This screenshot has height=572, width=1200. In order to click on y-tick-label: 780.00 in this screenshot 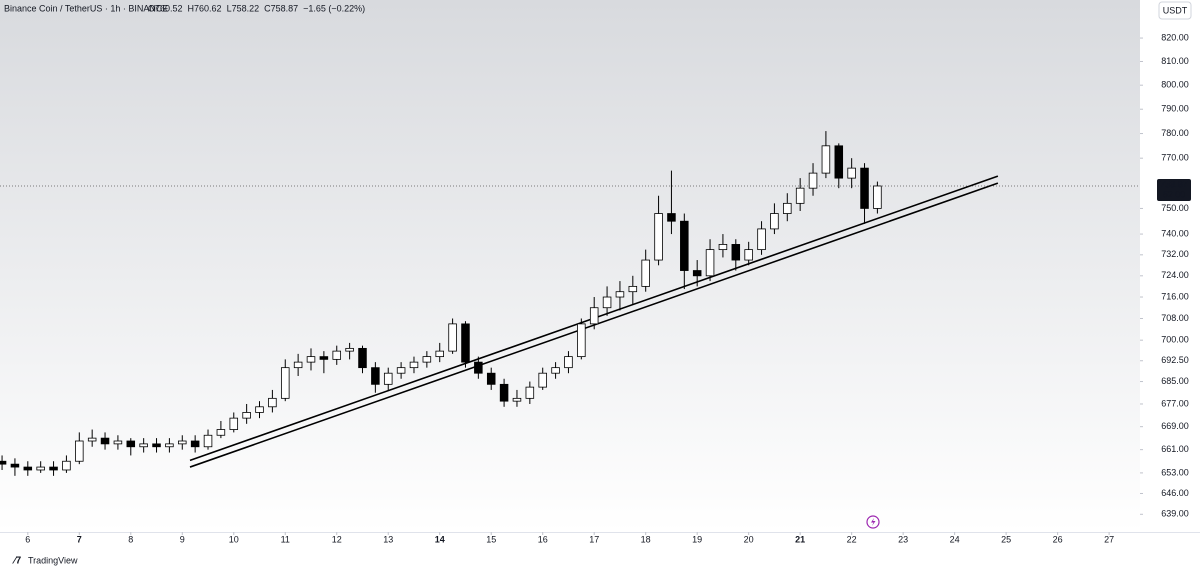, I will do `click(1175, 133)`.